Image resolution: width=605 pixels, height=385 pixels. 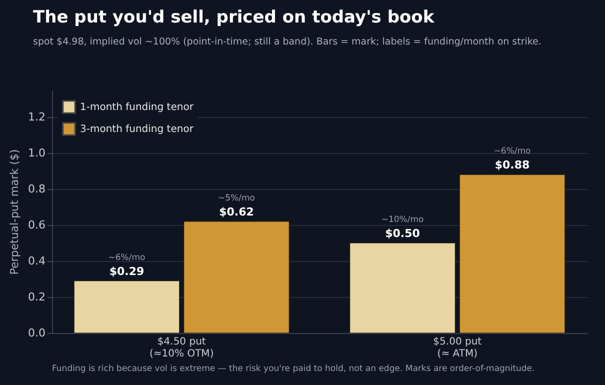 What do you see at coordinates (457, 348) in the screenshot?
I see `x-tick-label: $5.00 put (≈ ATM)` at bounding box center [457, 348].